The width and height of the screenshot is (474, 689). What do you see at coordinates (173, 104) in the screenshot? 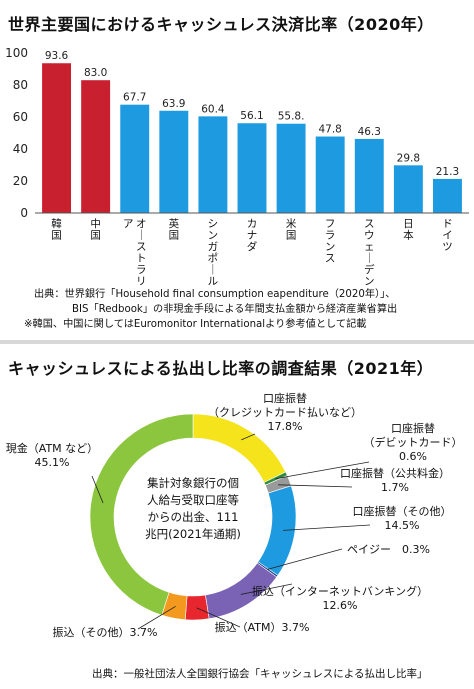
I see `bar-value-label: 63.9` at bounding box center [173, 104].